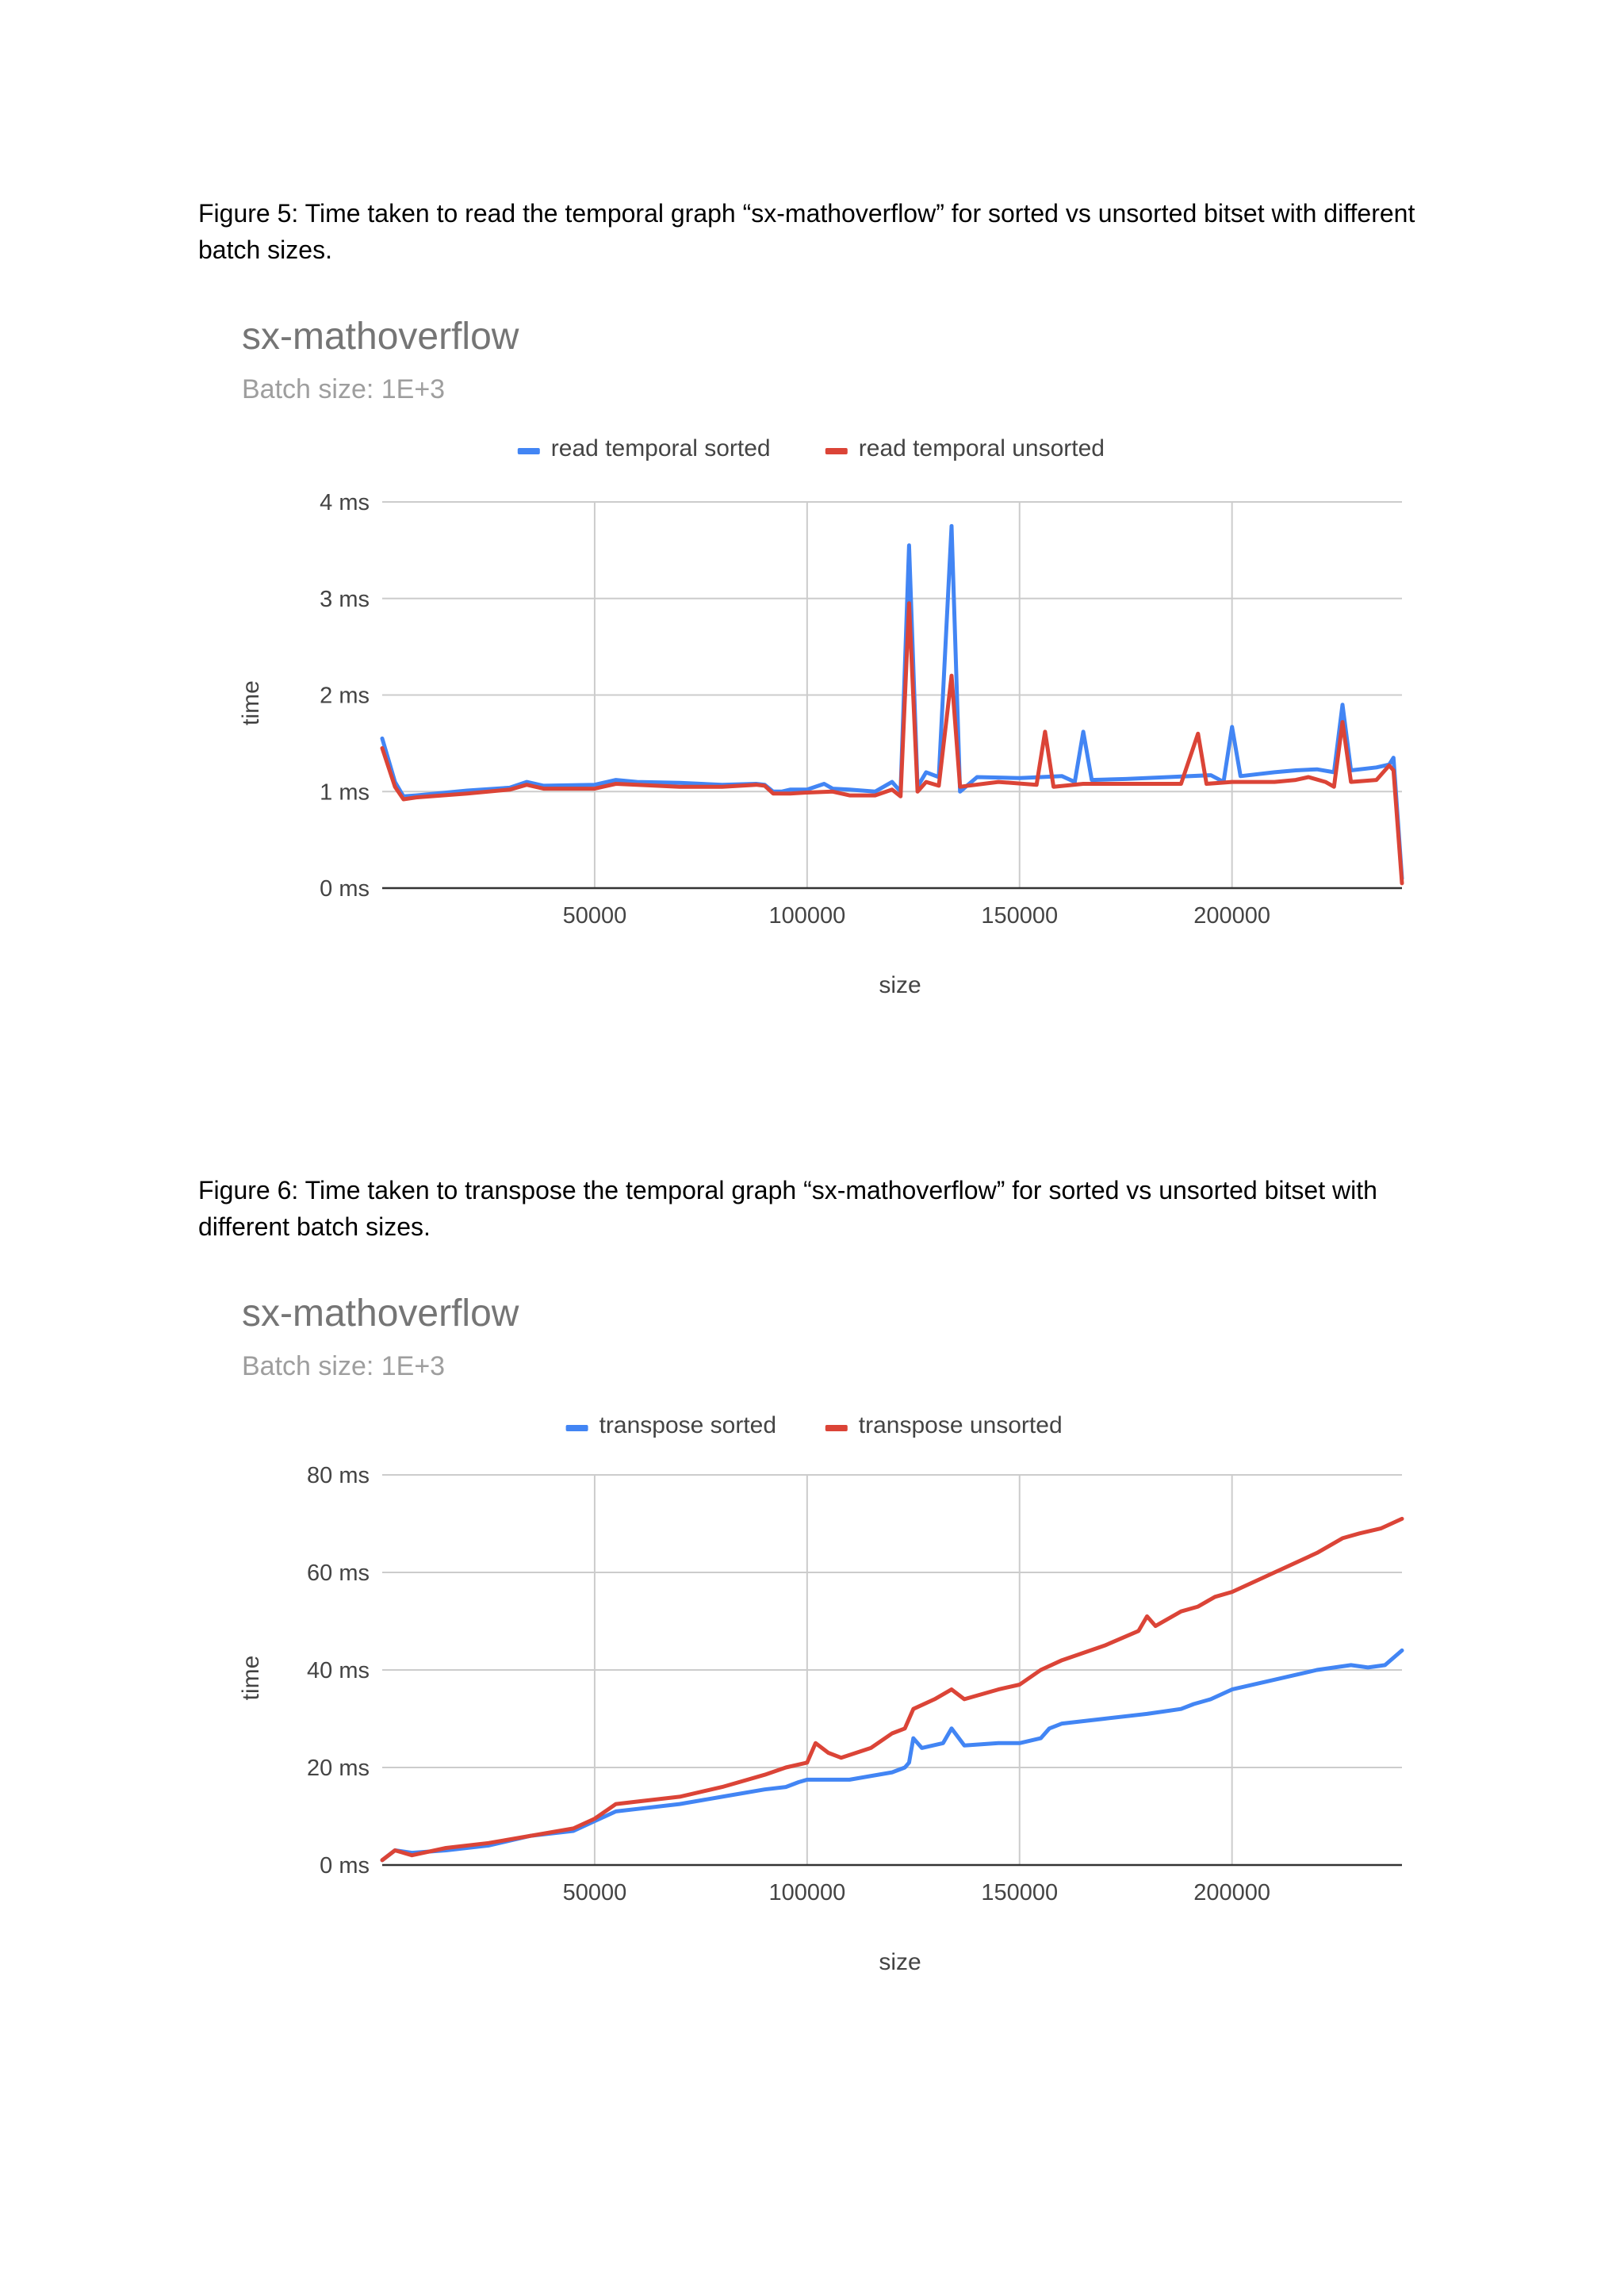 Image resolution: width=1624 pixels, height=2294 pixels. What do you see at coordinates (338, 1768) in the screenshot?
I see `y-tick-label: 20 ms` at bounding box center [338, 1768].